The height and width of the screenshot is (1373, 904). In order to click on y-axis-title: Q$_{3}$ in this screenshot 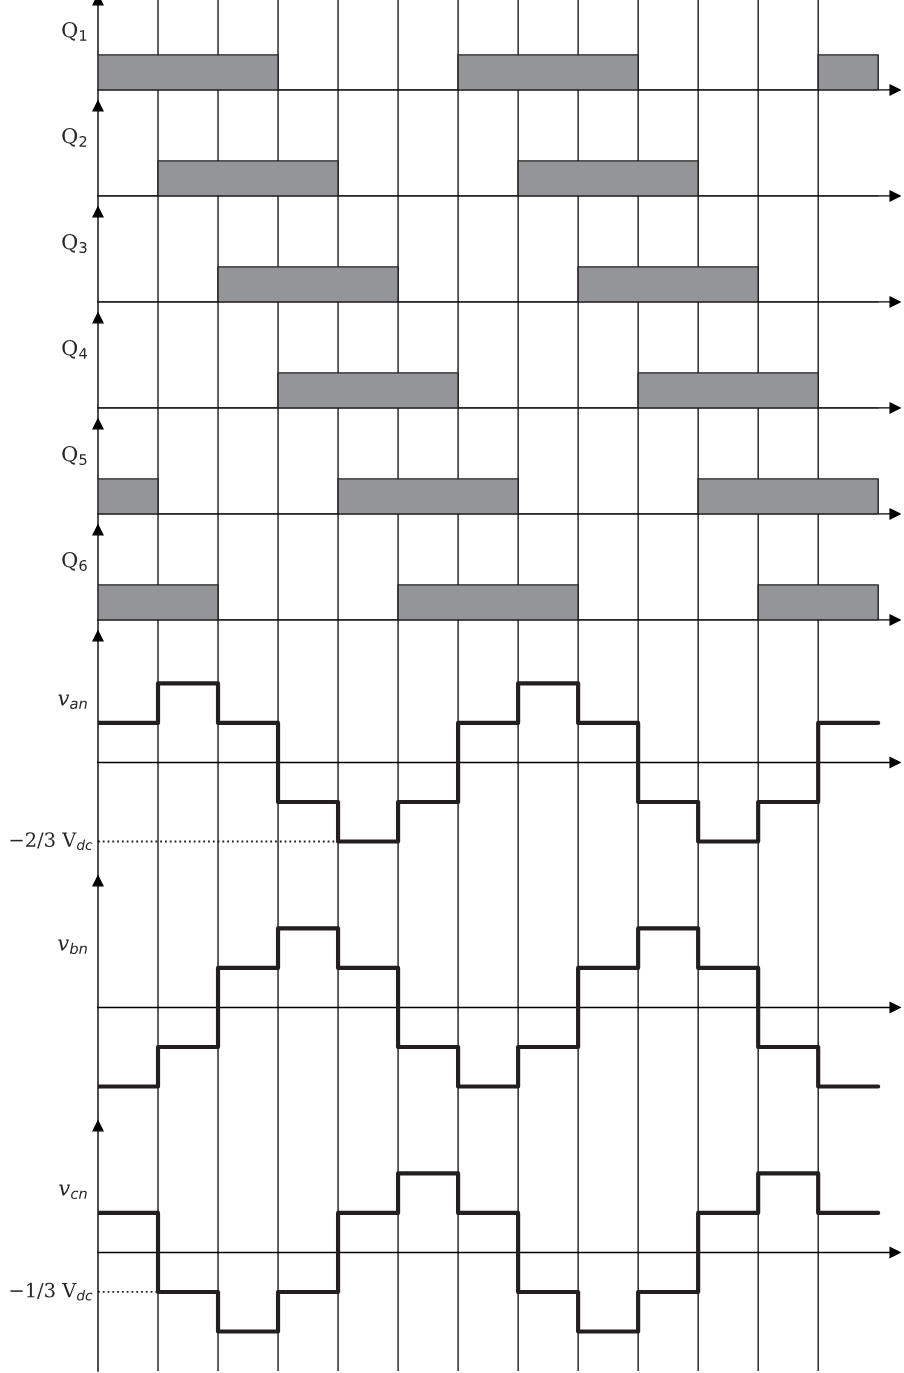, I will do `click(74, 243)`.